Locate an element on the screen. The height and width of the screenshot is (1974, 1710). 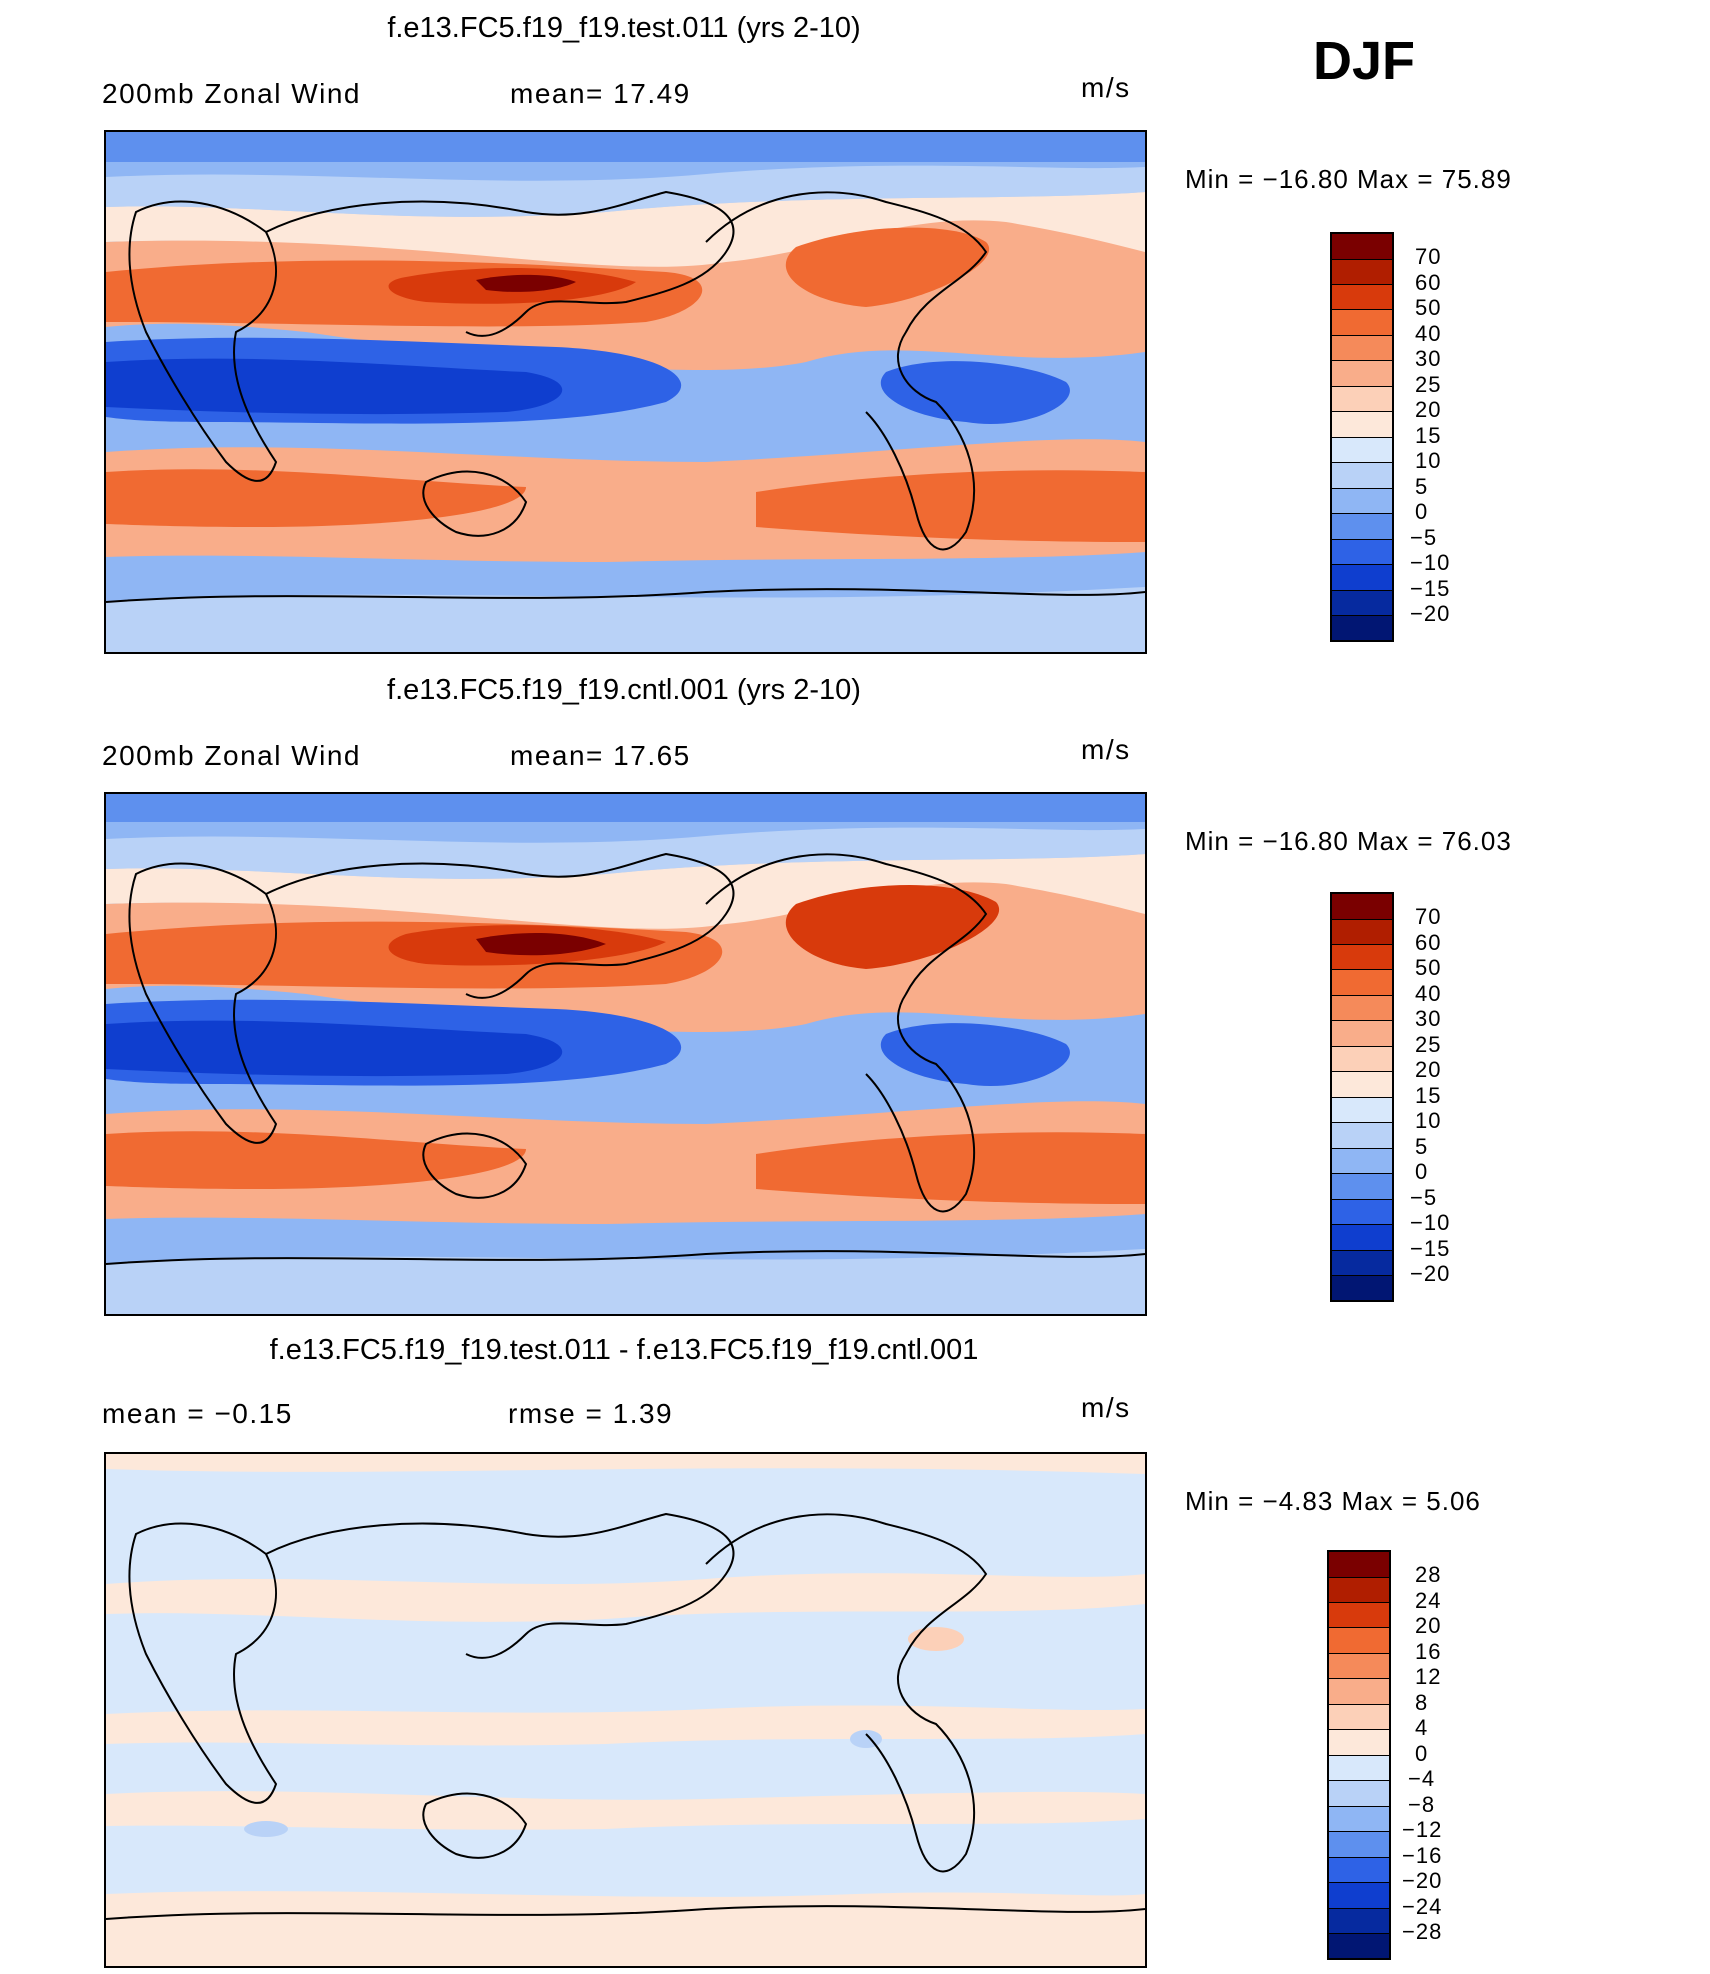
colorbar-label: −8 is located at coordinates (1422, 1804).